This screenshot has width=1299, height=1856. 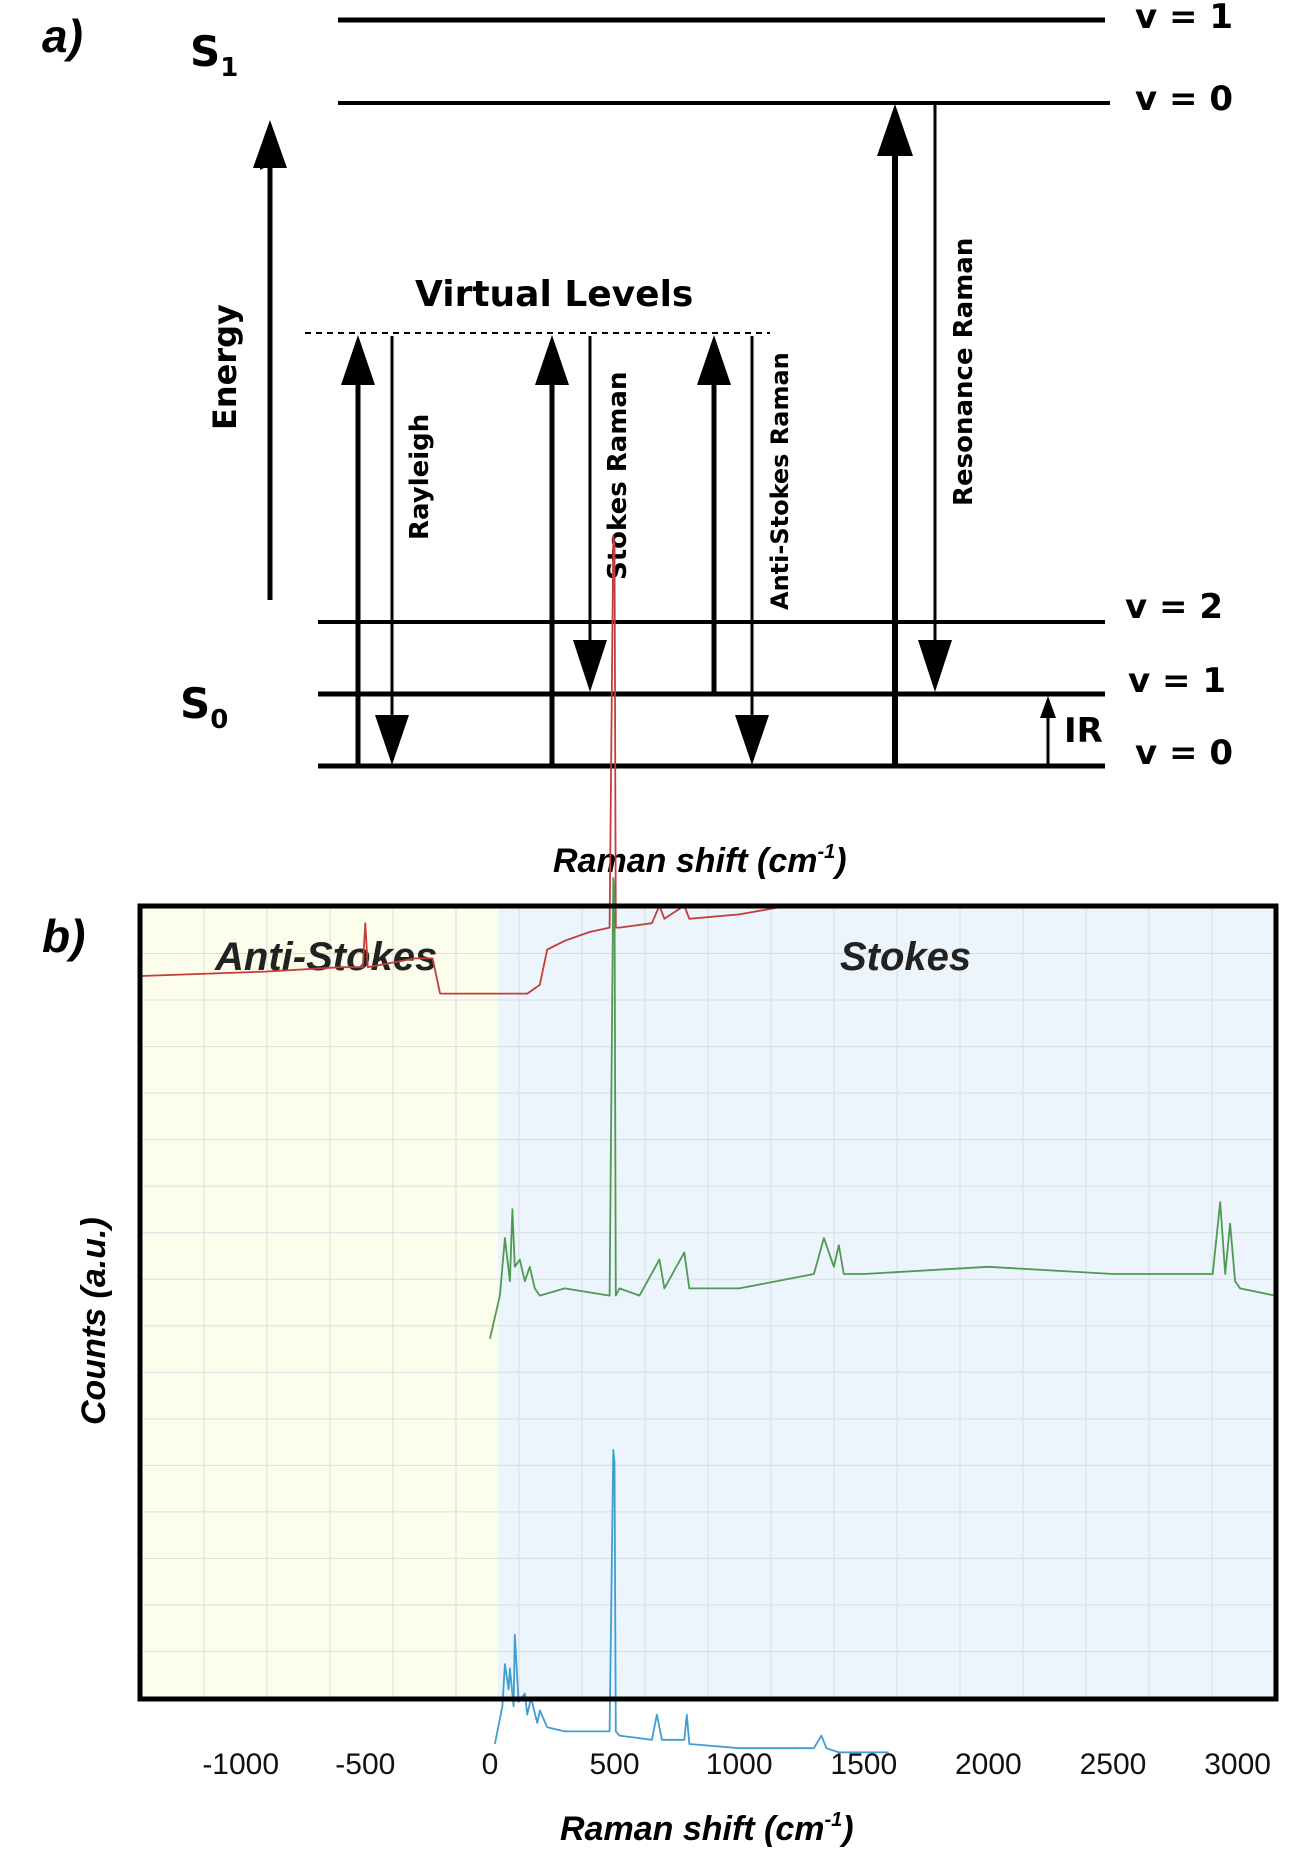 What do you see at coordinates (365, 1764) in the screenshot?
I see `x-tick-label: -500` at bounding box center [365, 1764].